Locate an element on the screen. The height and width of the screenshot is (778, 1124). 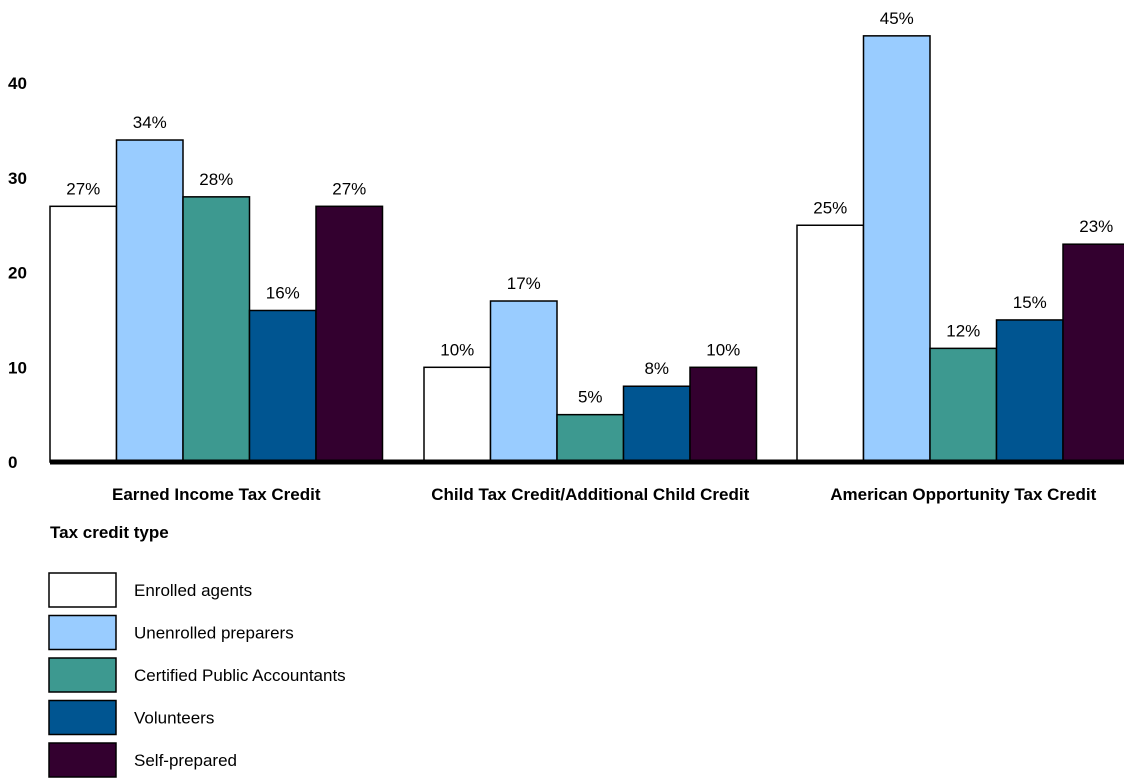
data-label-volunteers-child-tax-credit-additional-child-credit: 8% is located at coordinates (656, 368).